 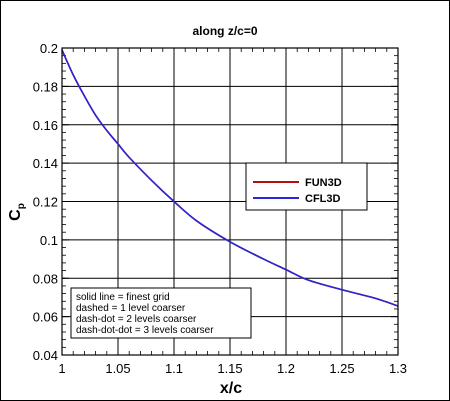 What do you see at coordinates (398, 368) in the screenshot?
I see `x-tick-label: 1.3` at bounding box center [398, 368].